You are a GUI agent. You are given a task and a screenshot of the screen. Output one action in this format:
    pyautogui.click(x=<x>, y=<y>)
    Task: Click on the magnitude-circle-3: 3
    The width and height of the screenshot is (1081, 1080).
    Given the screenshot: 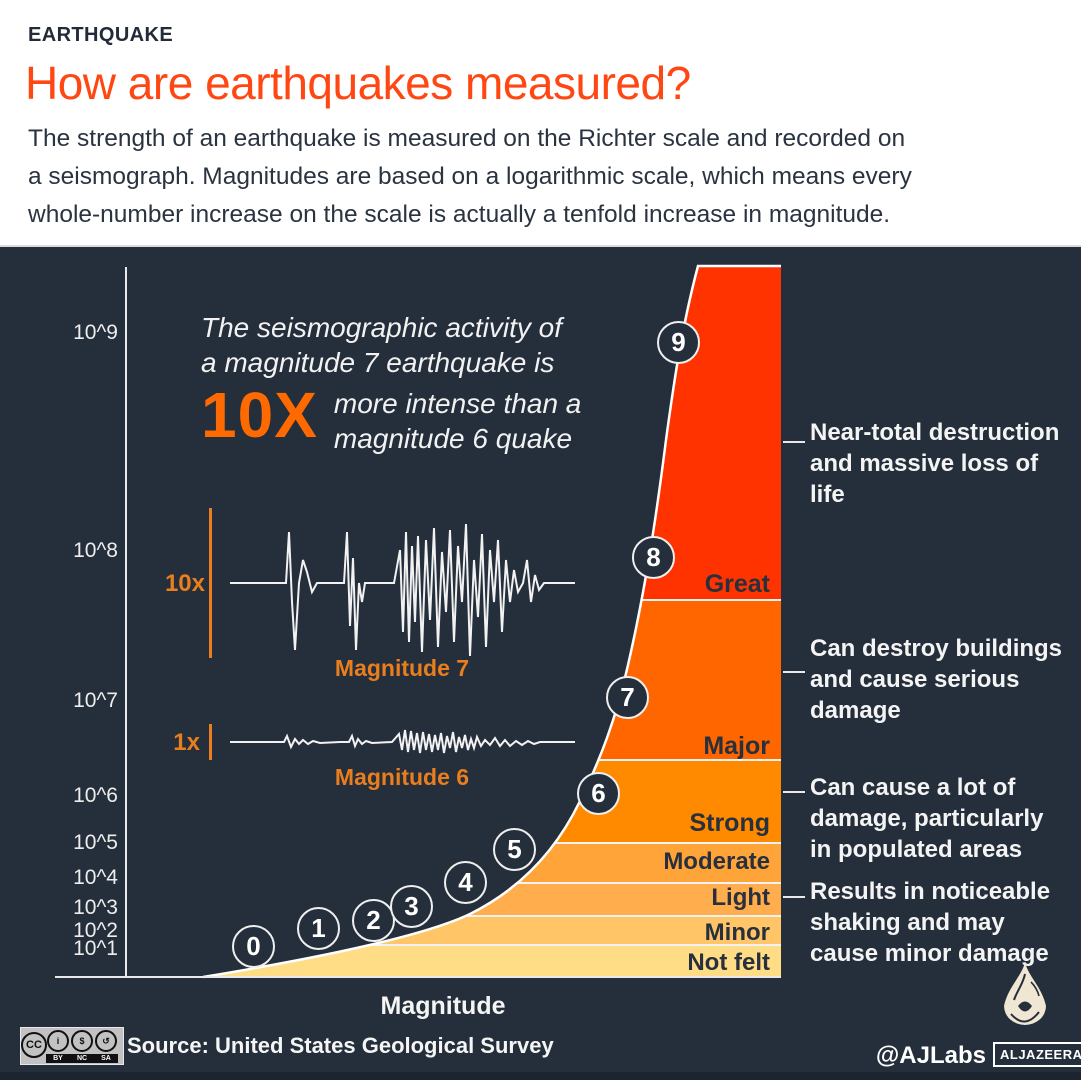 What is the action you would take?
    pyautogui.click(x=411, y=906)
    